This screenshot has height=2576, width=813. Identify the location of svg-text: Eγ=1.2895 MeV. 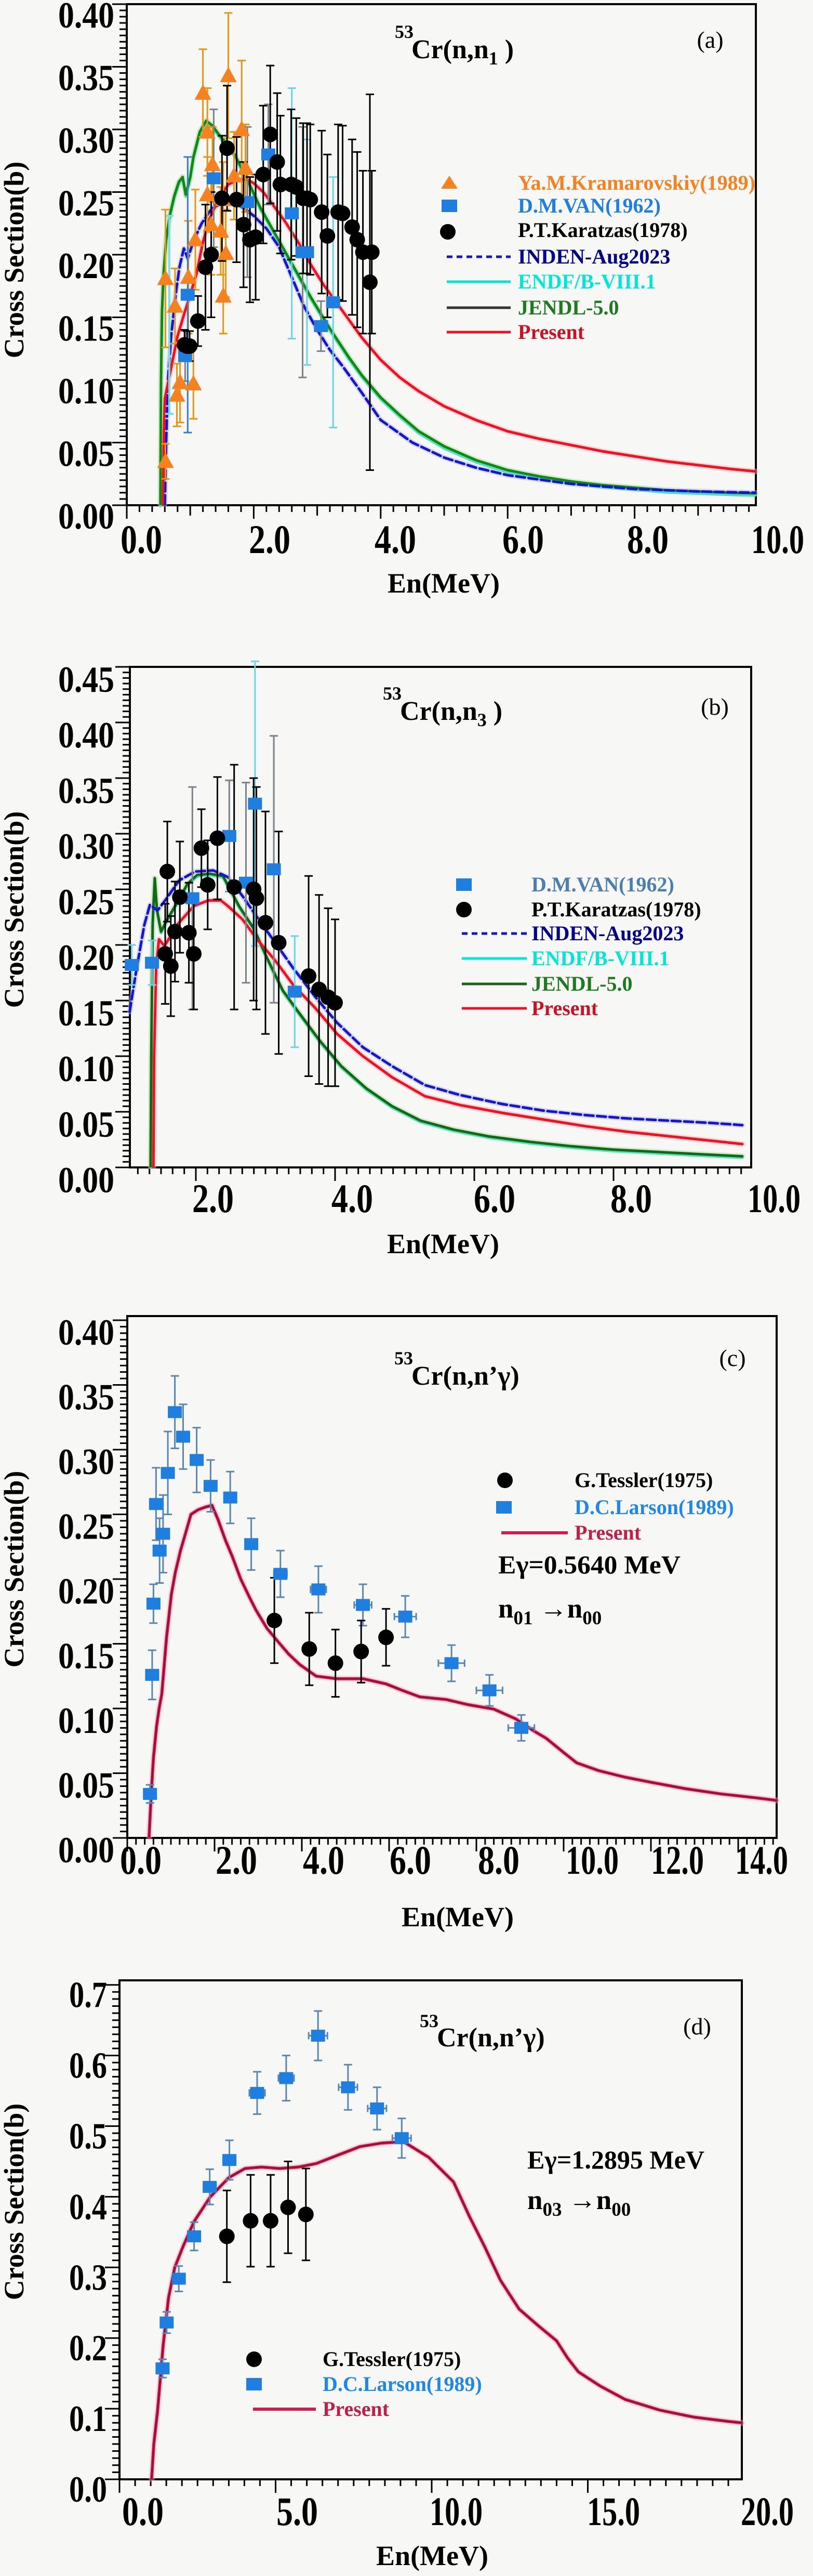
(615, 2160).